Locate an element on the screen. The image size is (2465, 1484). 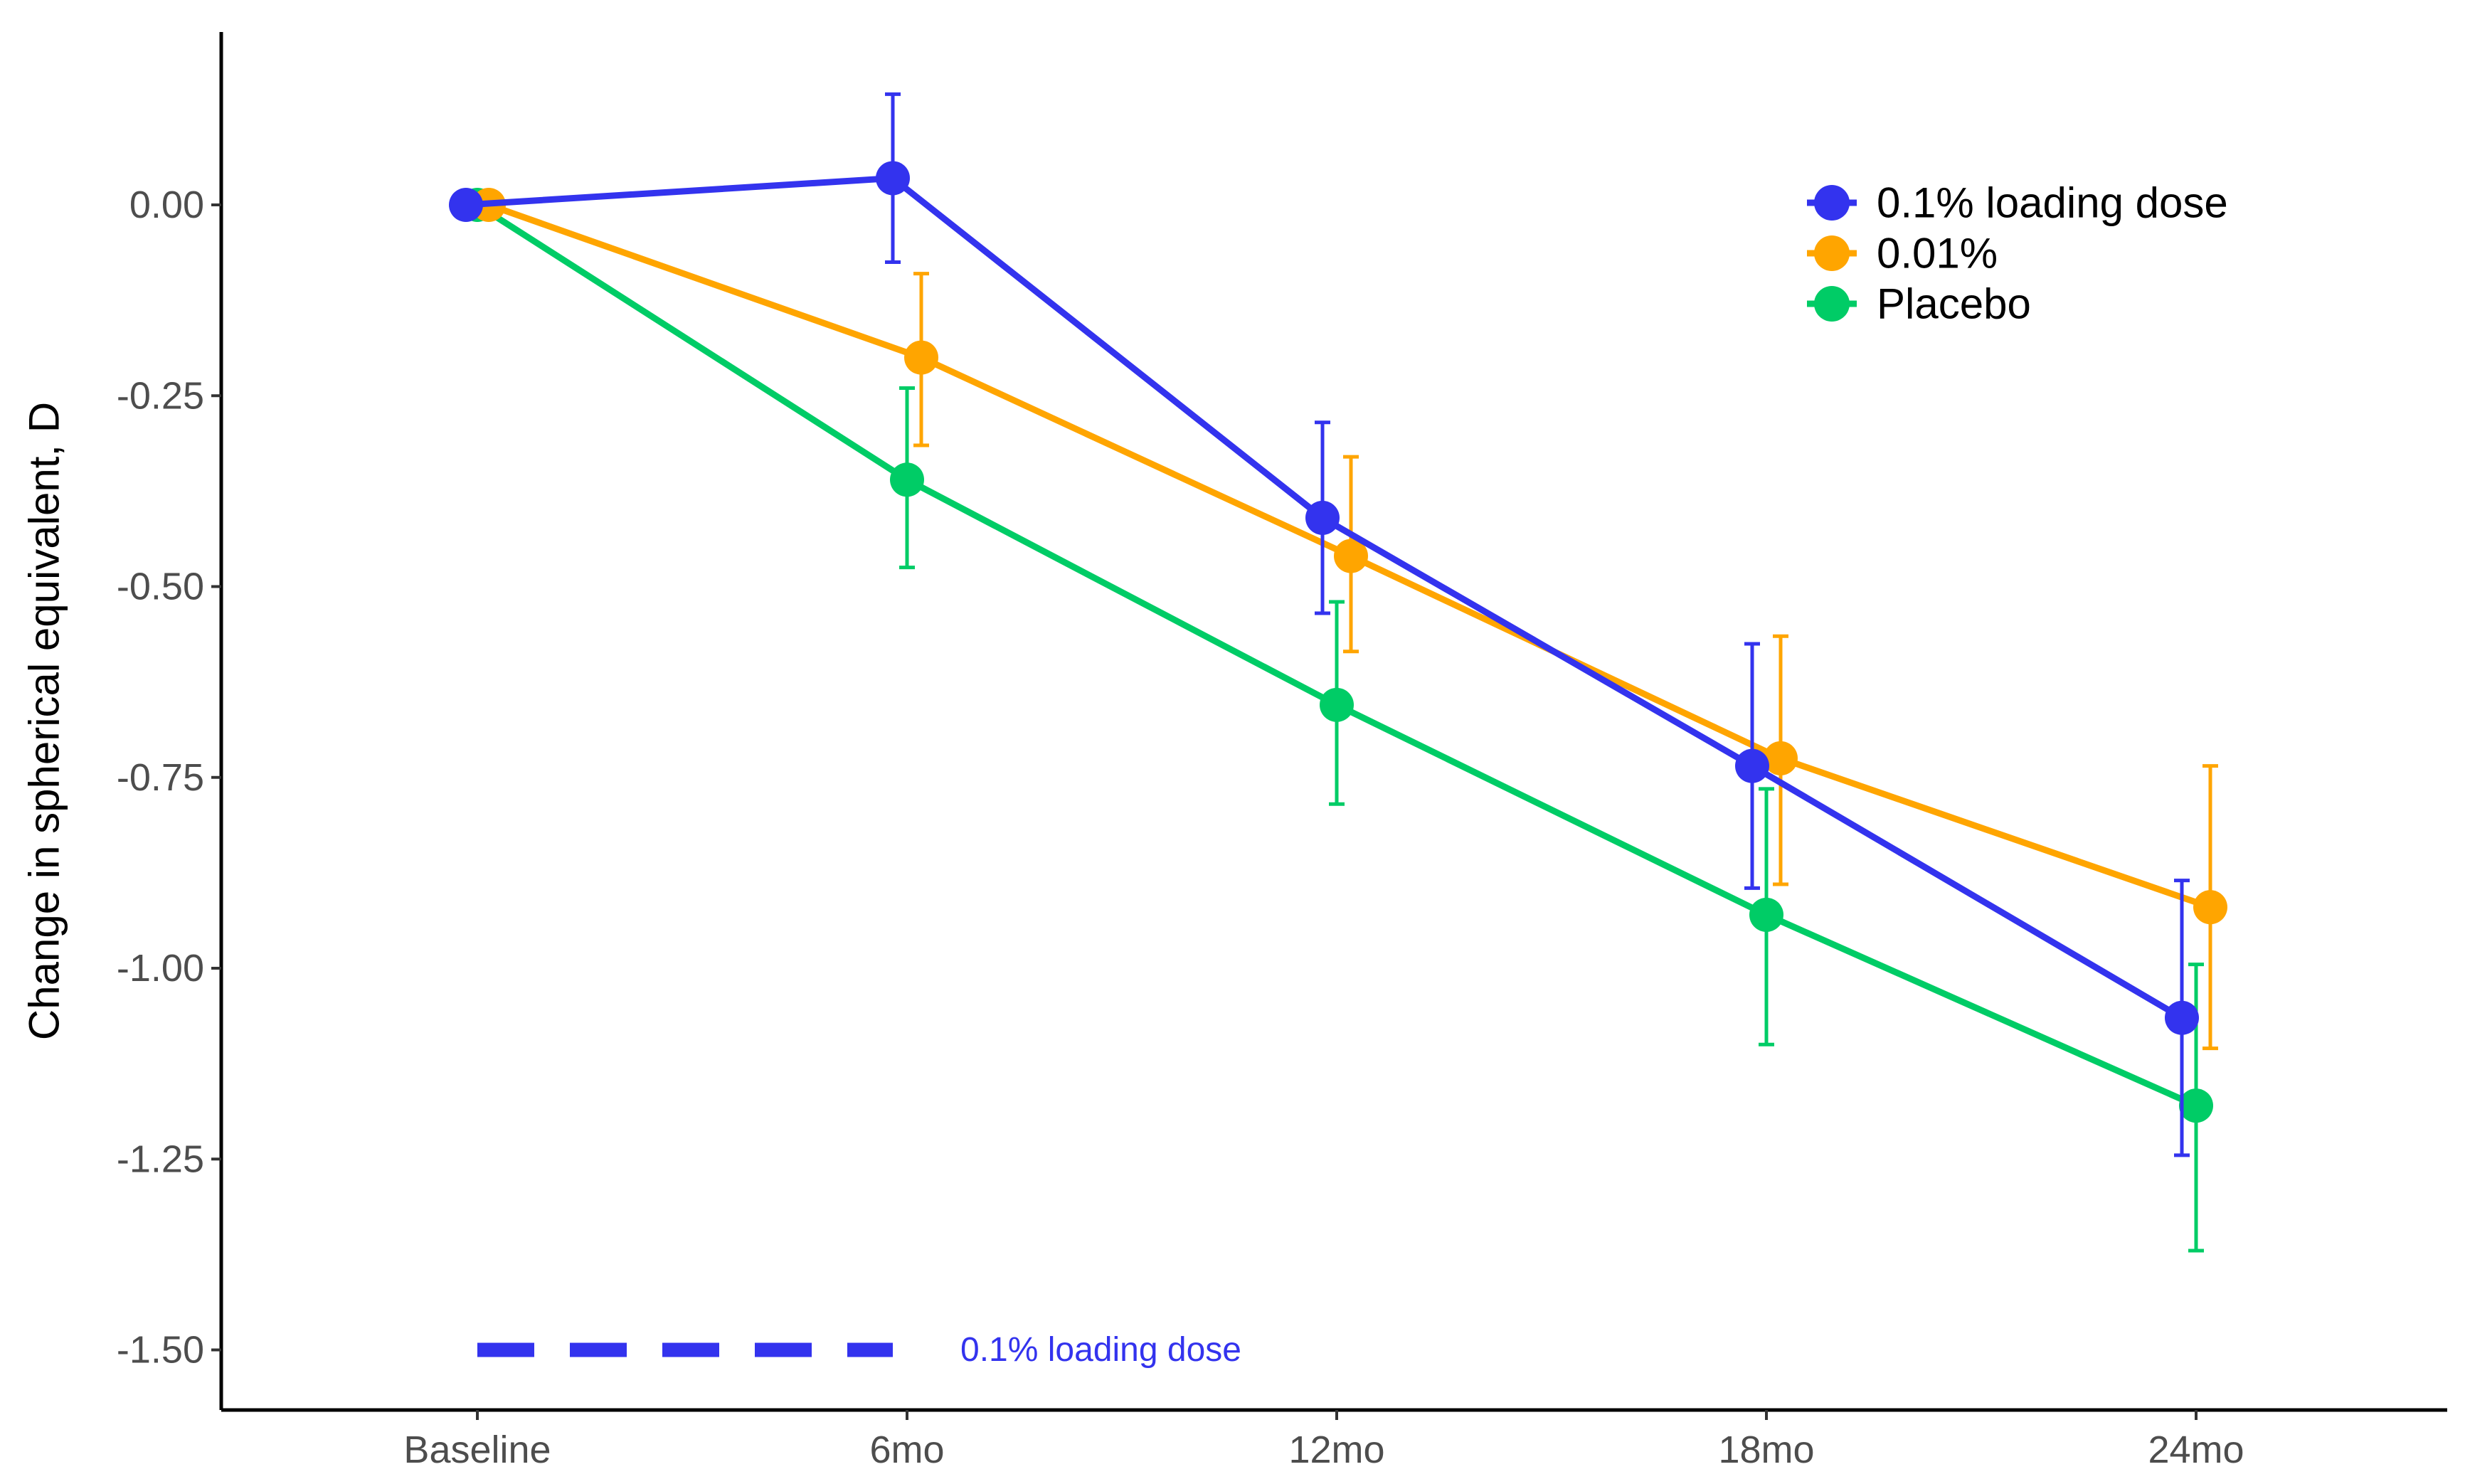
legend-label: 0.1% loading dose is located at coordinates (2052, 203).